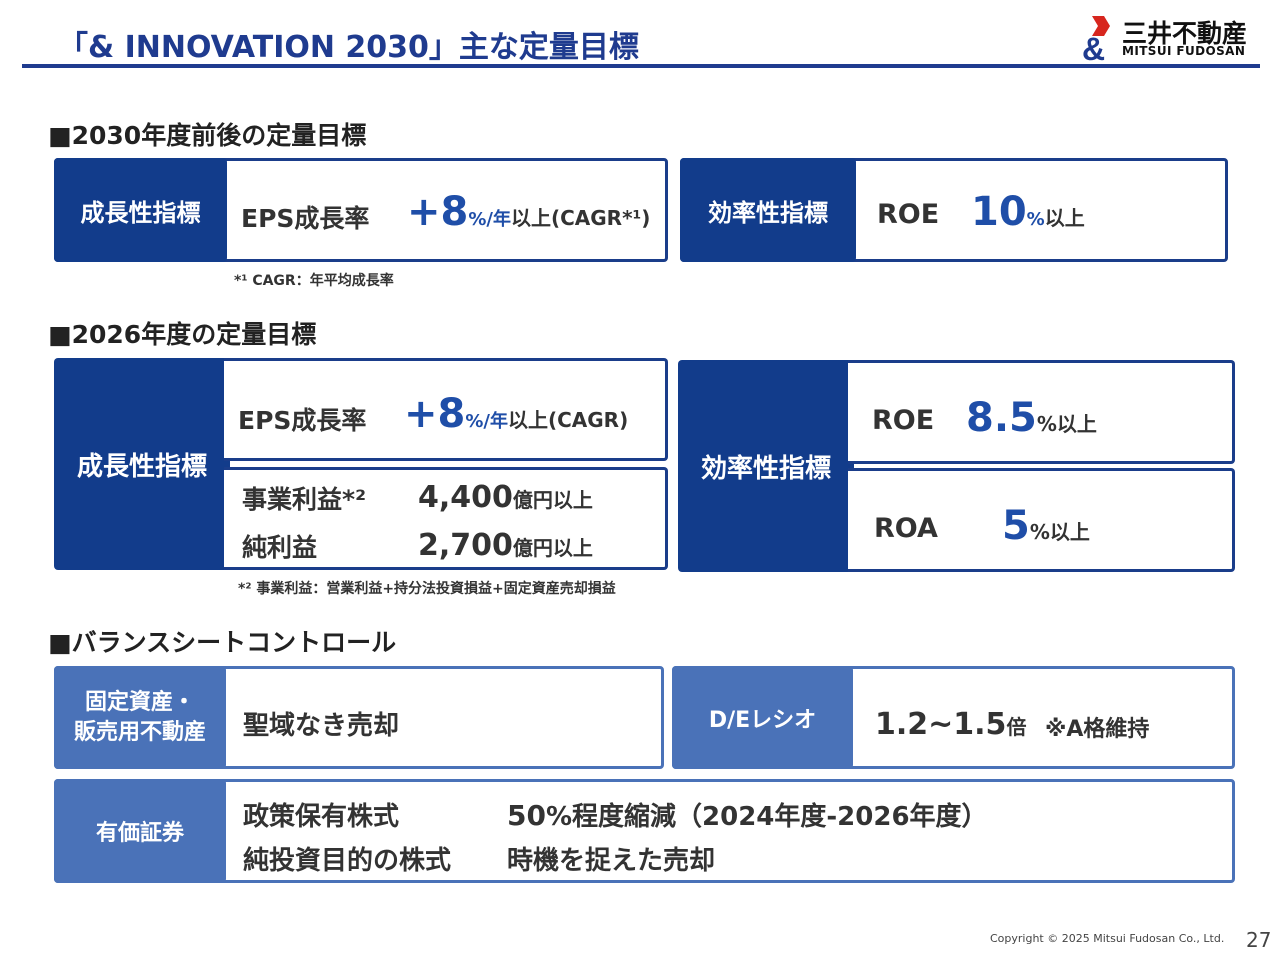 This screenshot has height=960, width=1280. I want to click on eps-suffix-2026: 以上(CAGR), so click(568, 420).